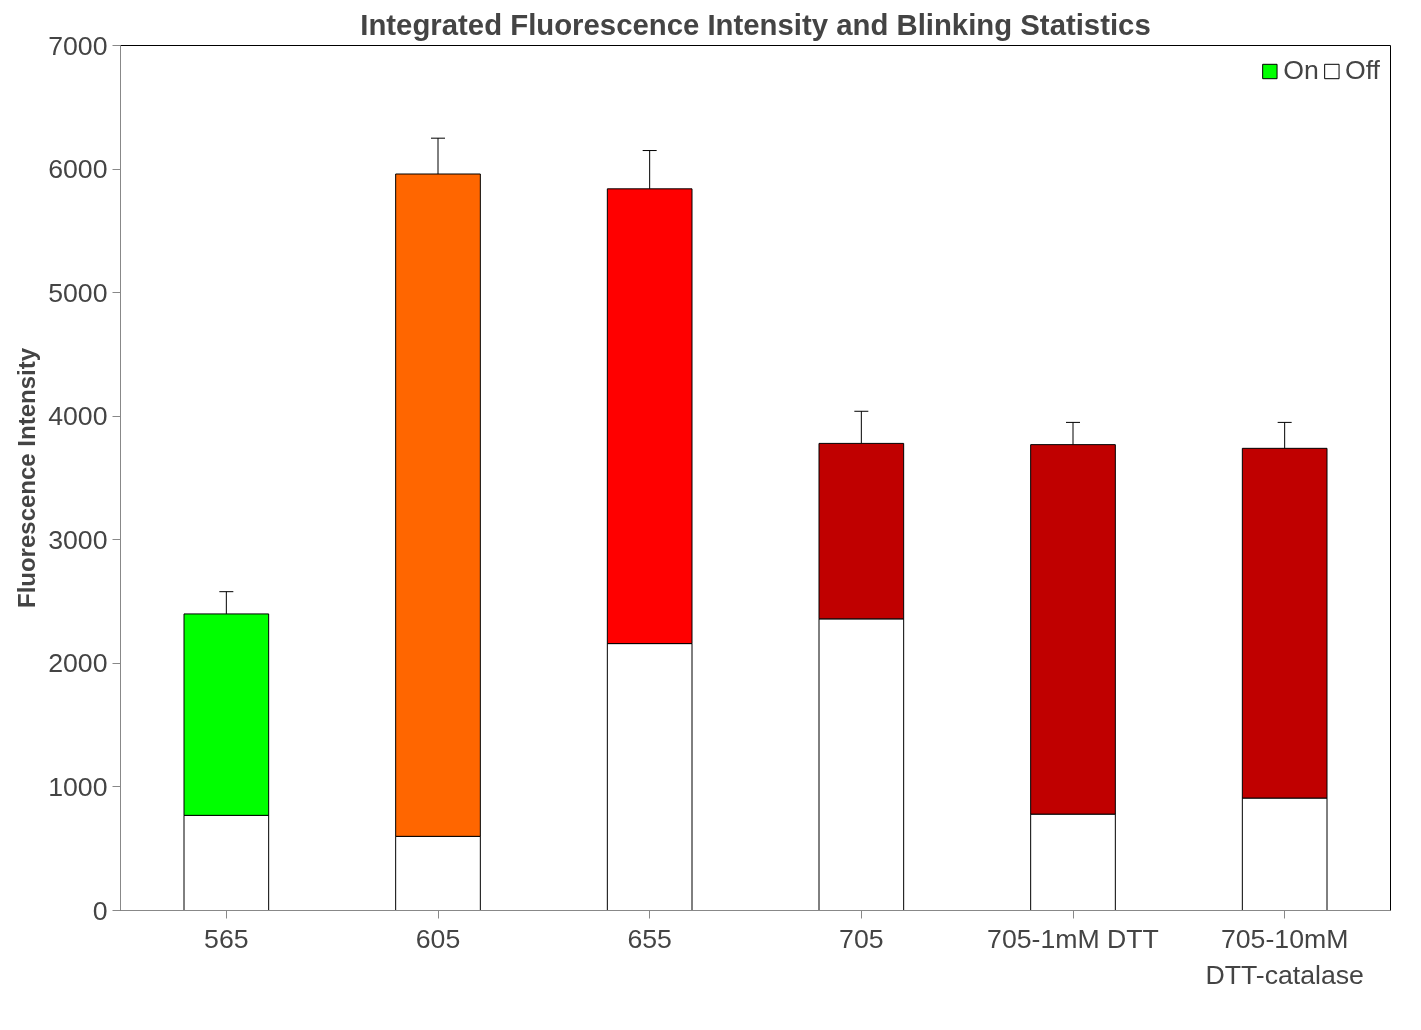 The height and width of the screenshot is (1030, 1421). I want to click on y-tick-label: 0, so click(100, 910).